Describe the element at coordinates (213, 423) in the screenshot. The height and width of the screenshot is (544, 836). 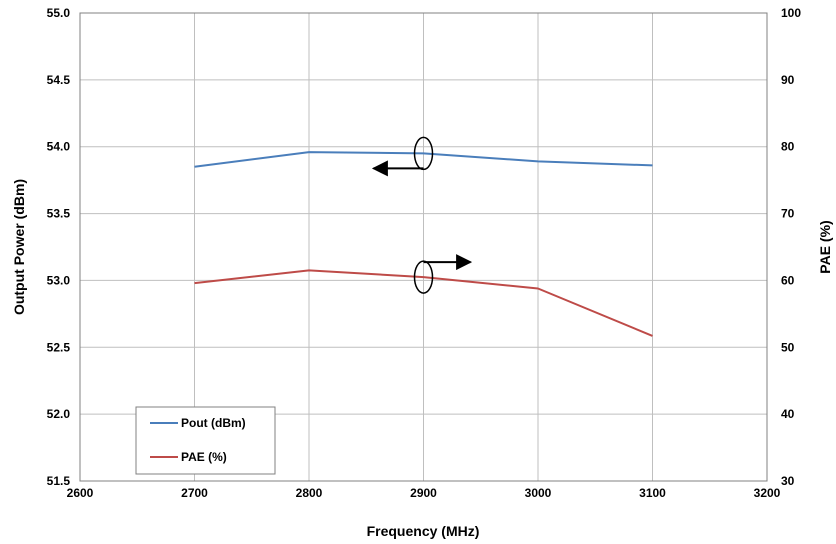
I see `legend-label-pout: Pout (dBm)` at that location.